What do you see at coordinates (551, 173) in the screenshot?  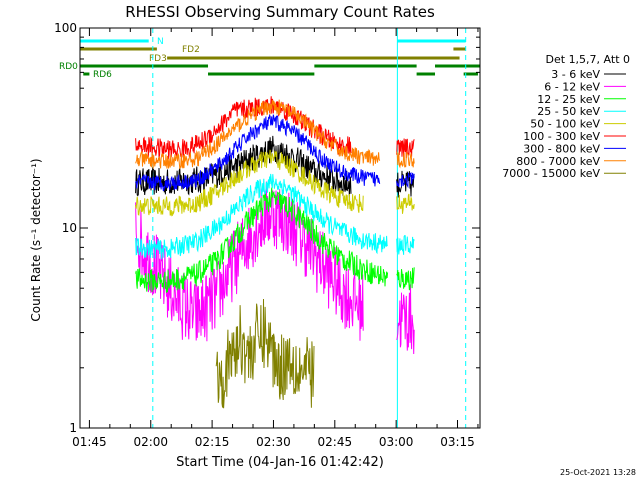 I see `legend-label: 7000 - 15000 keV` at bounding box center [551, 173].